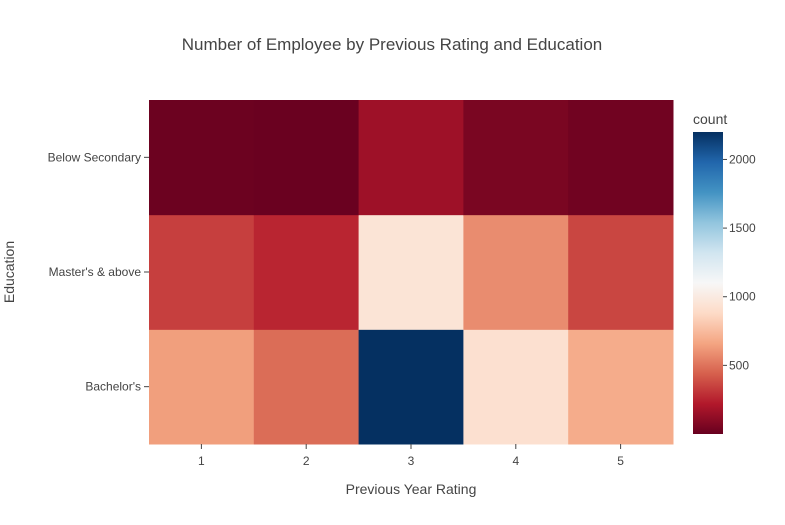 Image resolution: width=785 pixels, height=525 pixels. Describe the element at coordinates (708, 283) in the screenshot. I see `colorbar` at that location.